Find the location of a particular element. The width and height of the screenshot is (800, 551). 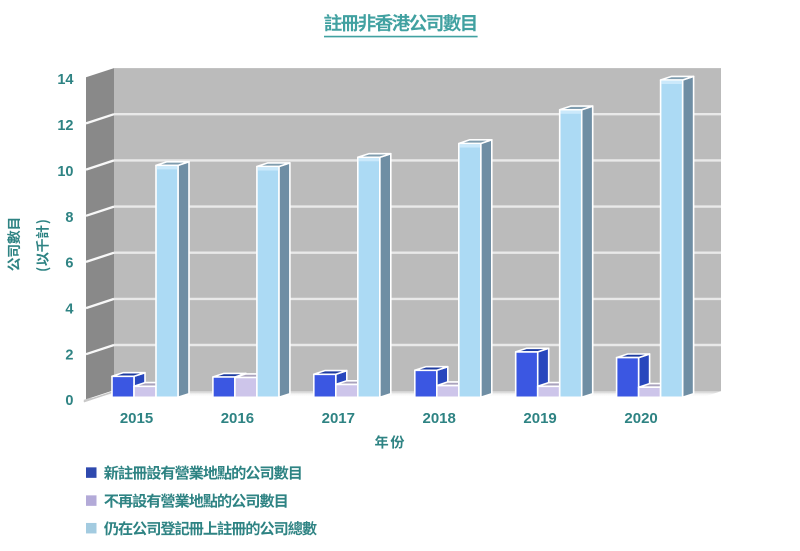

svg-text: 2016 is located at coordinates (237, 418).